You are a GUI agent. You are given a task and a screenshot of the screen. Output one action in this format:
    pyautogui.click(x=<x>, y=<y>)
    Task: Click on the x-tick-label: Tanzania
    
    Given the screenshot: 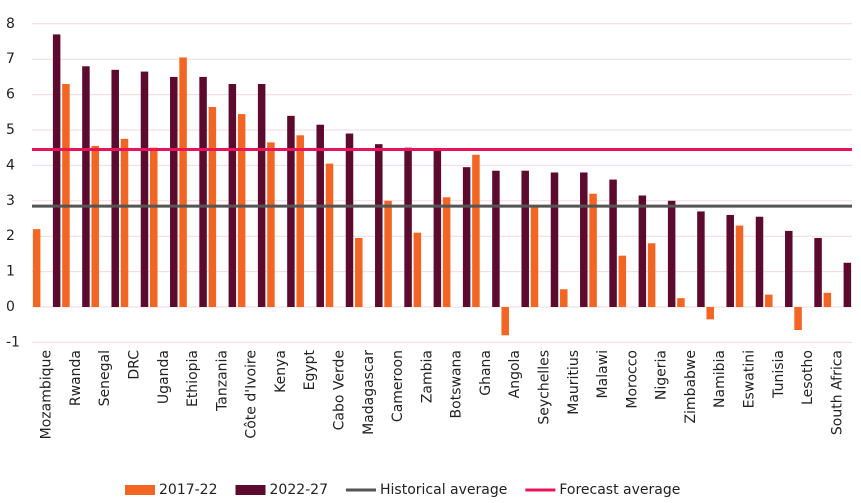 What is the action you would take?
    pyautogui.click(x=222, y=381)
    